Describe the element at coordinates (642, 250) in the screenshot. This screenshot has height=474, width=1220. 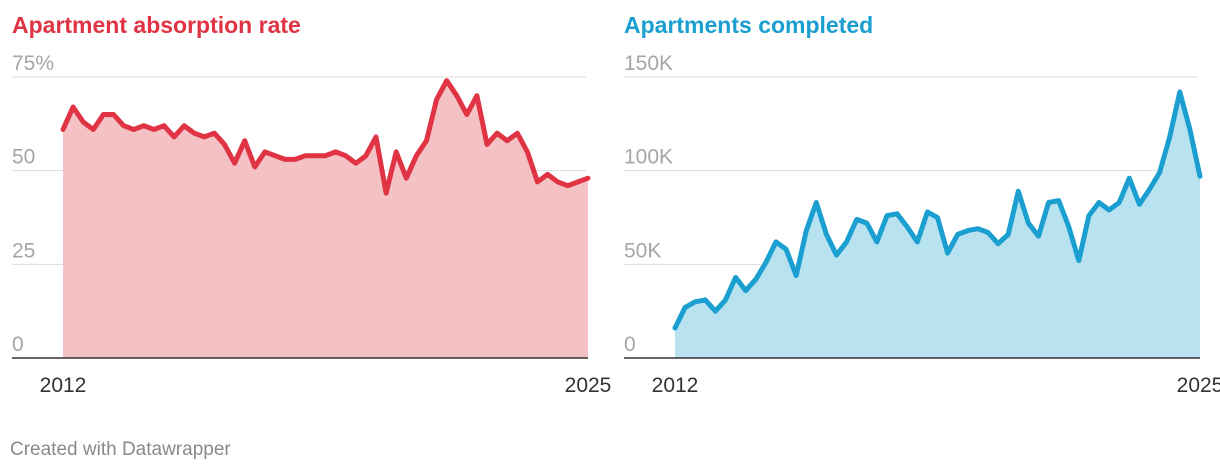
I see `completed-y-tick-label: 50K` at that location.